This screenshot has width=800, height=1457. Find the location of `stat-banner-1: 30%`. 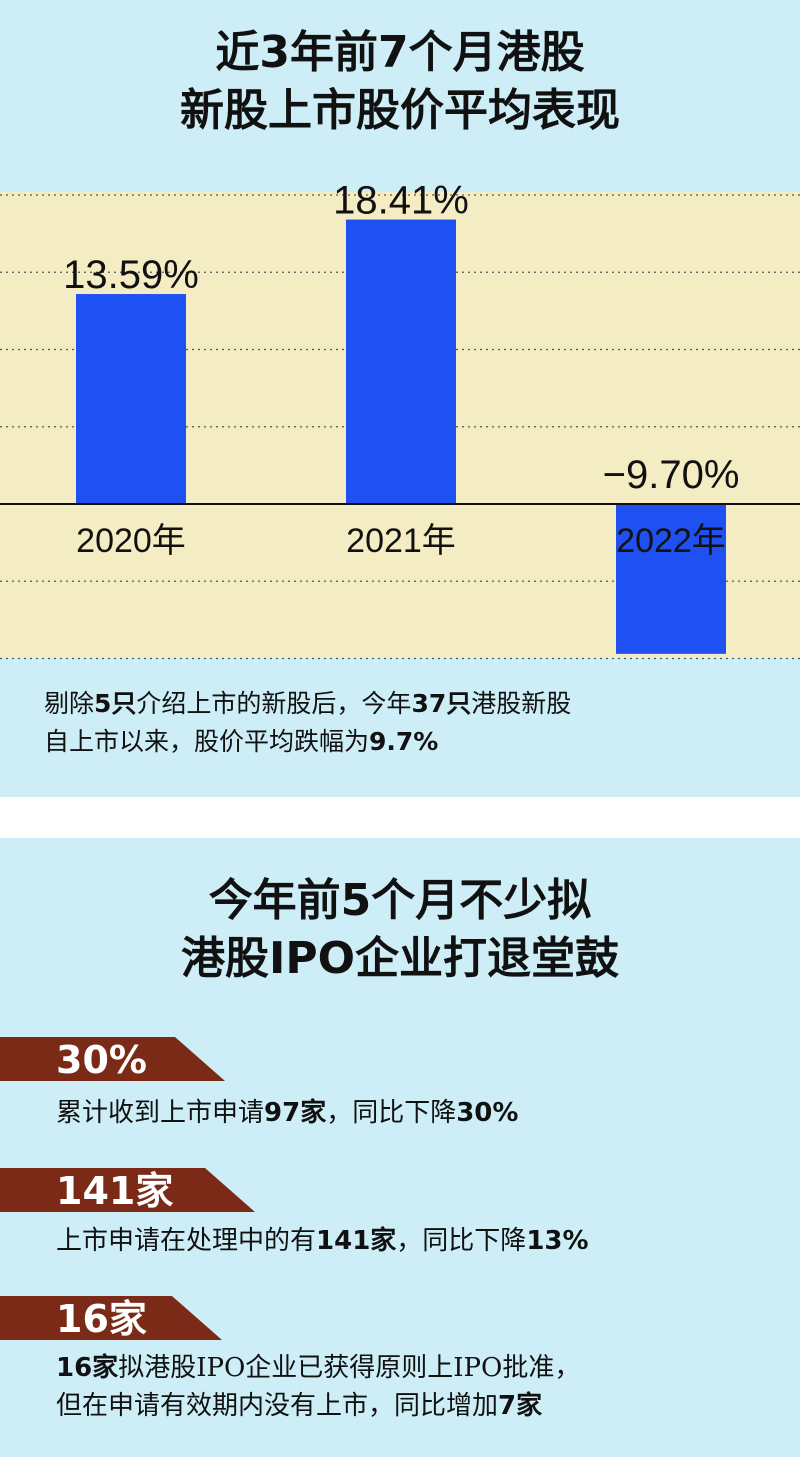

stat-banner-1: 30% is located at coordinates (112, 1059).